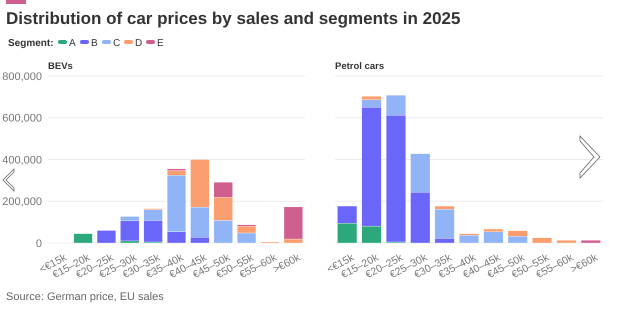 This screenshot has width=619, height=312. I want to click on y-tick-label: 400,000, so click(22, 160).